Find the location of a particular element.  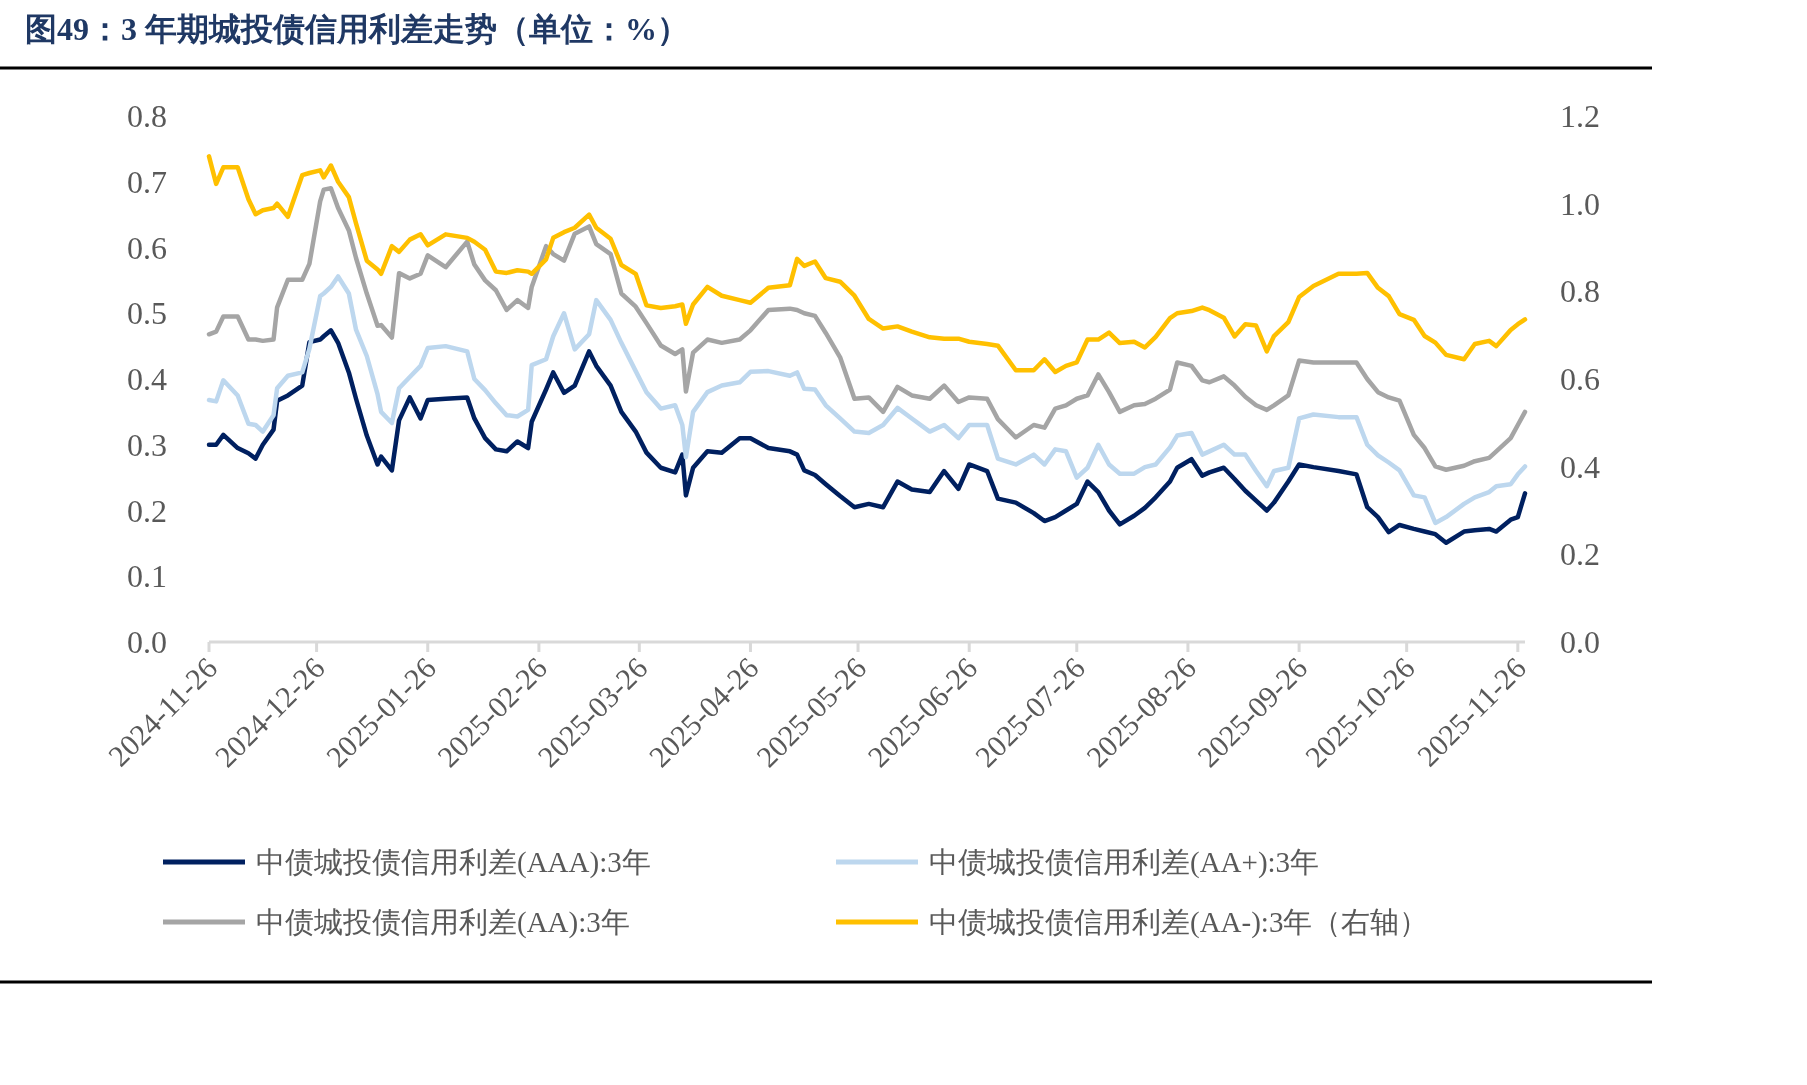

chart-title: 图49：3 年期城投债信用利差走势（单位：%） is located at coordinates (357, 29).